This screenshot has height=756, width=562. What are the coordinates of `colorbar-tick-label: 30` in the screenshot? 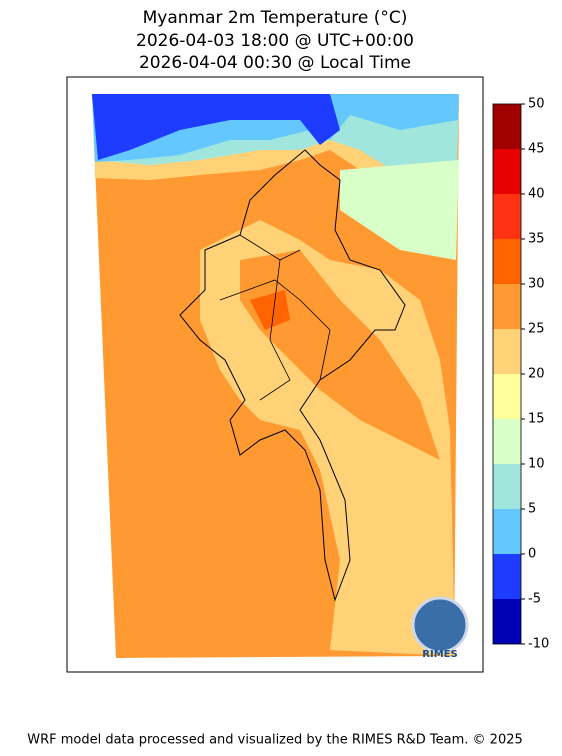 It's located at (536, 284).